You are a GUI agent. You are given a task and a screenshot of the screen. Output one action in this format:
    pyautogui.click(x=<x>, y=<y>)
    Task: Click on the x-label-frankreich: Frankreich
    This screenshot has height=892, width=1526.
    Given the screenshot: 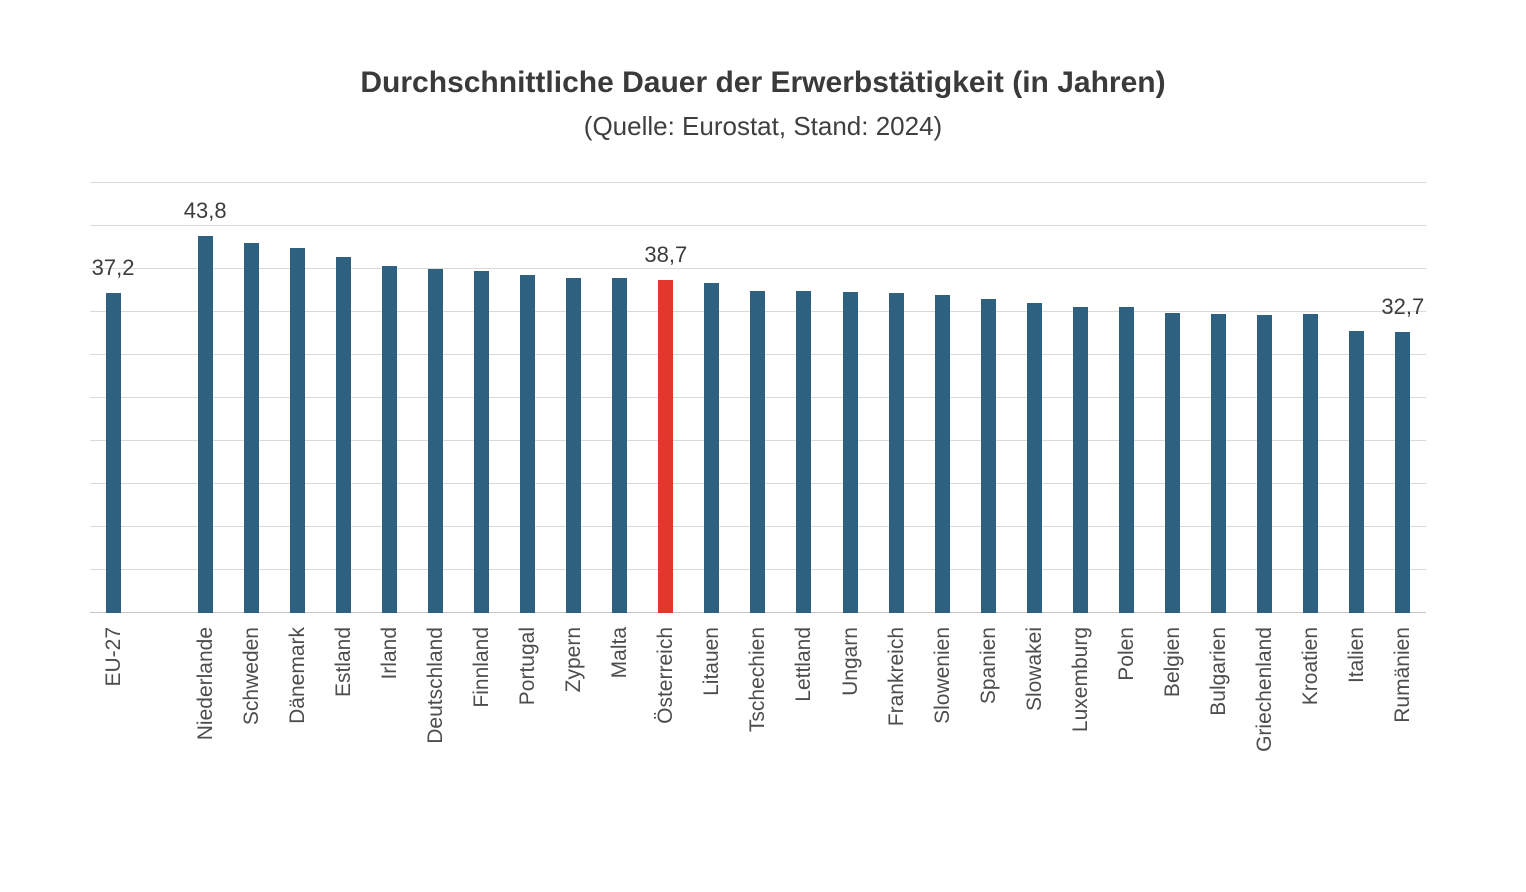 What is the action you would take?
    pyautogui.click(x=896, y=677)
    